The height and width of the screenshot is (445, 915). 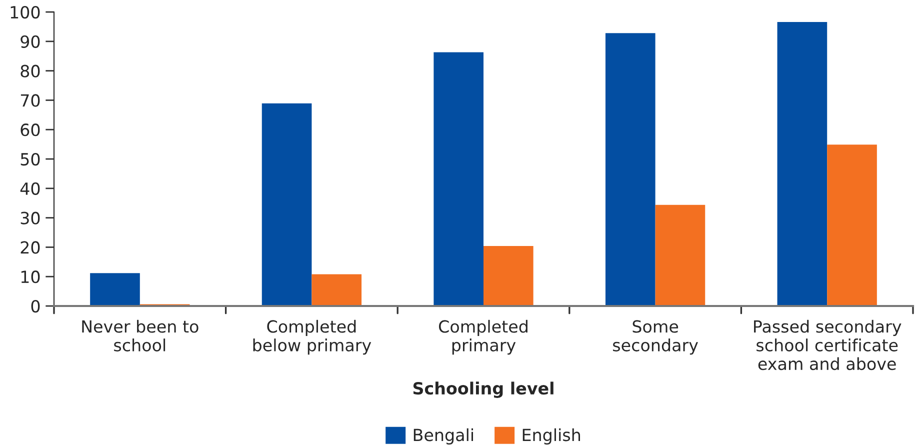 I want to click on x-axis-title: Schooling level, so click(x=483, y=390).